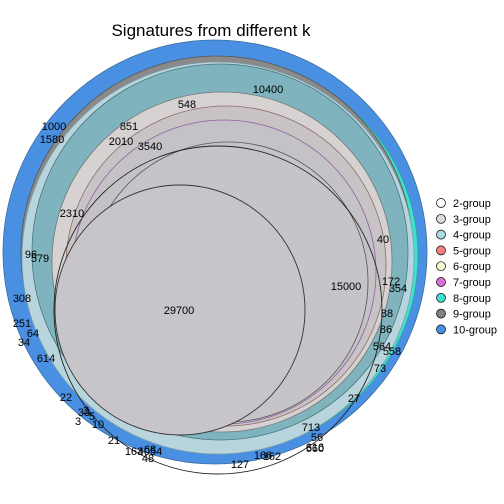 Image resolution: width=504 pixels, height=504 pixels. Describe the element at coordinates (72, 214) in the screenshot. I see `region-count-label: 2310` at that location.